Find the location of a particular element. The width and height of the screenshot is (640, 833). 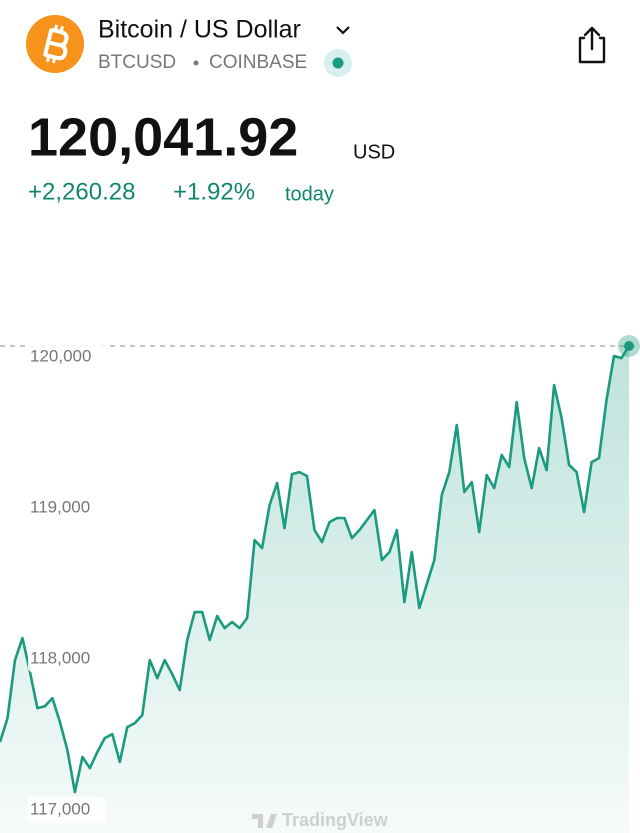

y-tick-label: 120,000 is located at coordinates (60, 356).